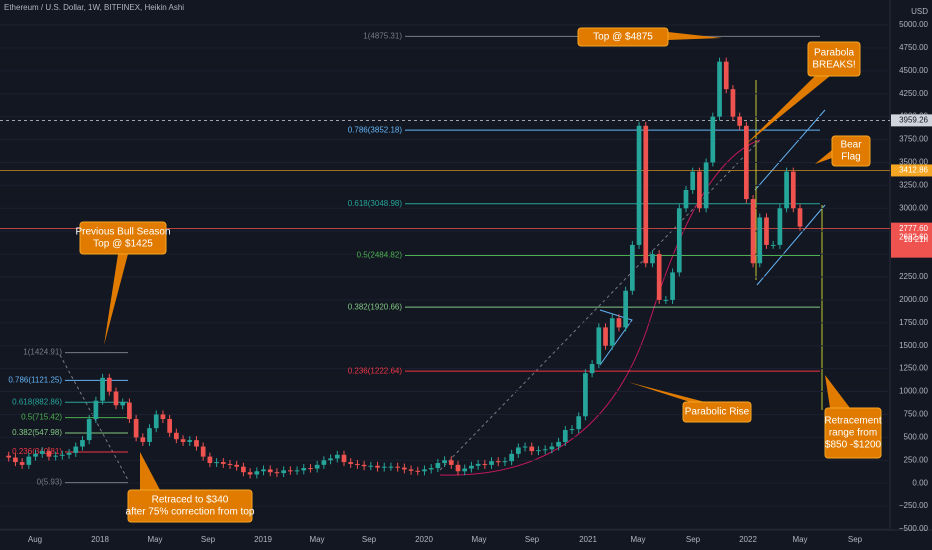 The image size is (932, 550). What do you see at coordinates (588, 539) in the screenshot?
I see `x-tick-label: 2021` at bounding box center [588, 539].